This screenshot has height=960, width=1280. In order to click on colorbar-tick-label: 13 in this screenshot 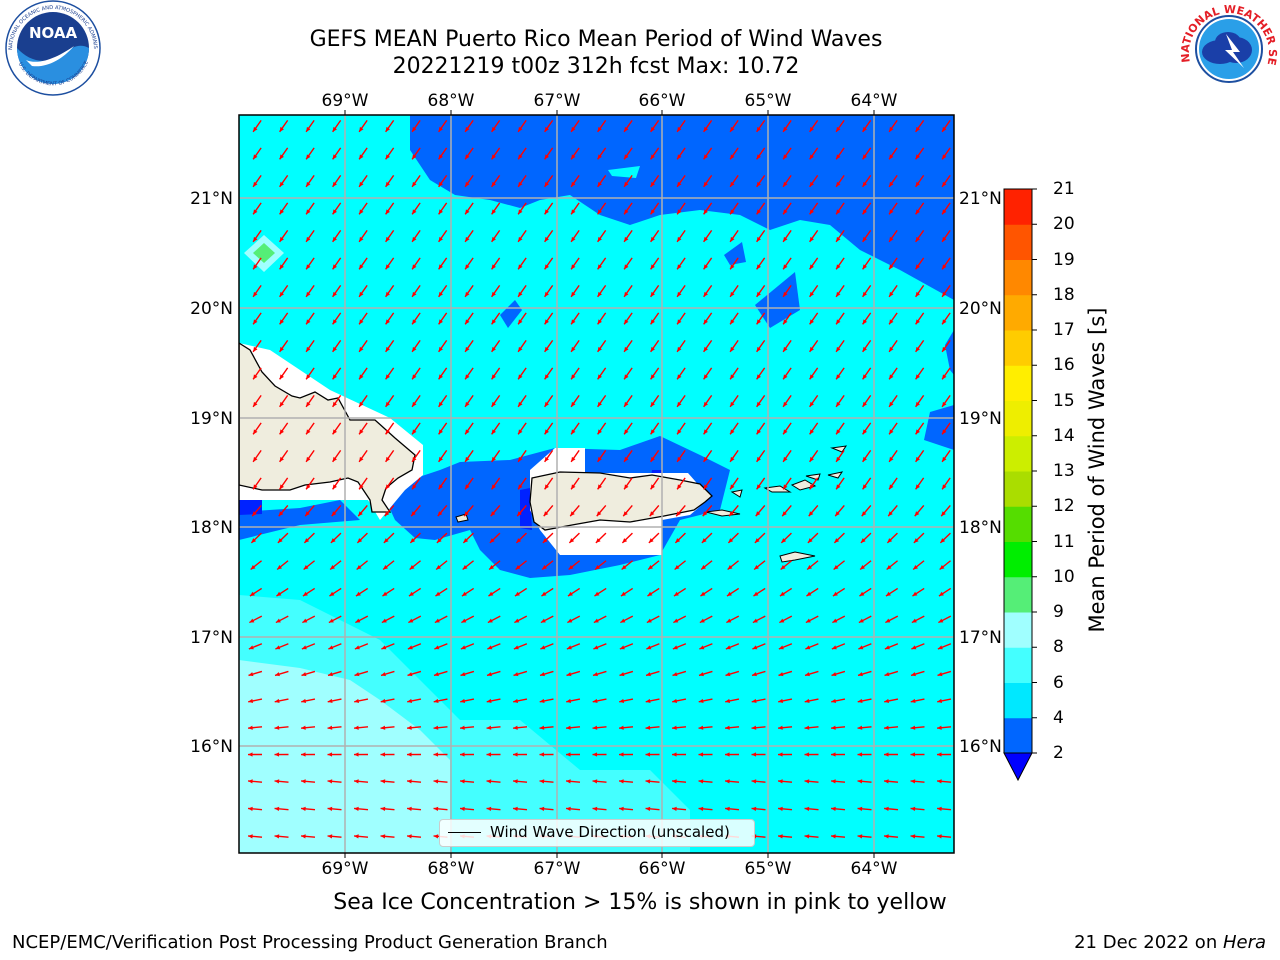, I will do `click(1064, 471)`.